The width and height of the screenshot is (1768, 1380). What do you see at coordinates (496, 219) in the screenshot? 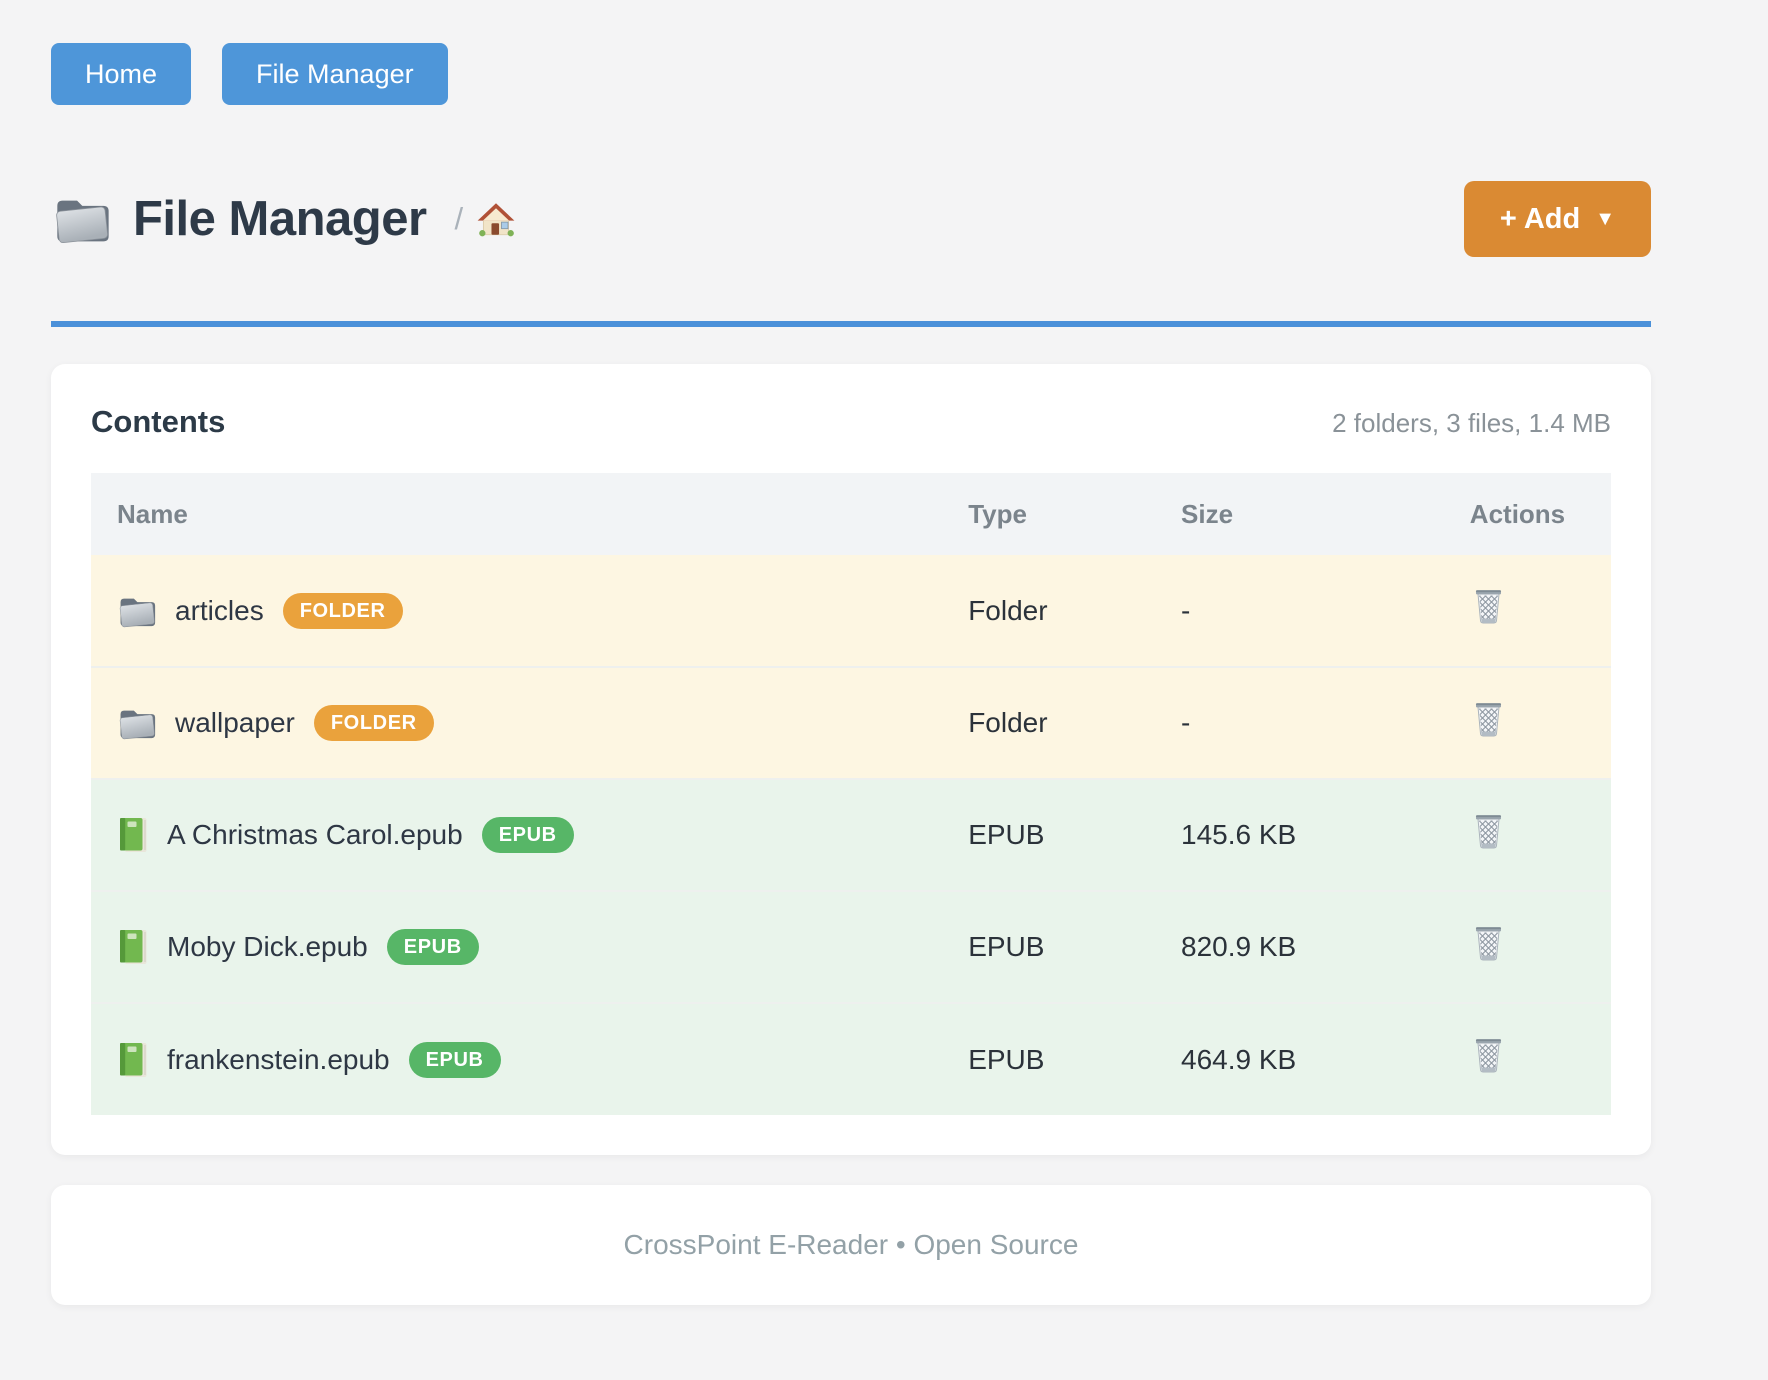
I see `home-icon` at bounding box center [496, 219].